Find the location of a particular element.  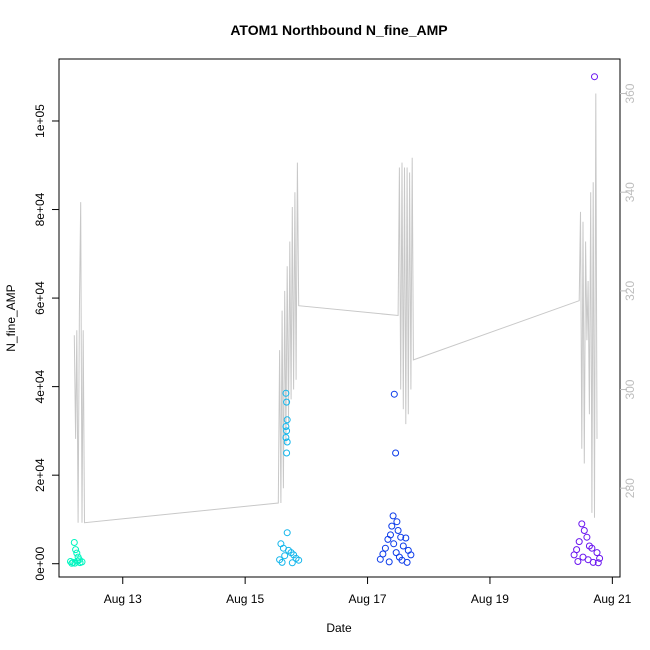

x-axis-label: Date is located at coordinates (339, 628).